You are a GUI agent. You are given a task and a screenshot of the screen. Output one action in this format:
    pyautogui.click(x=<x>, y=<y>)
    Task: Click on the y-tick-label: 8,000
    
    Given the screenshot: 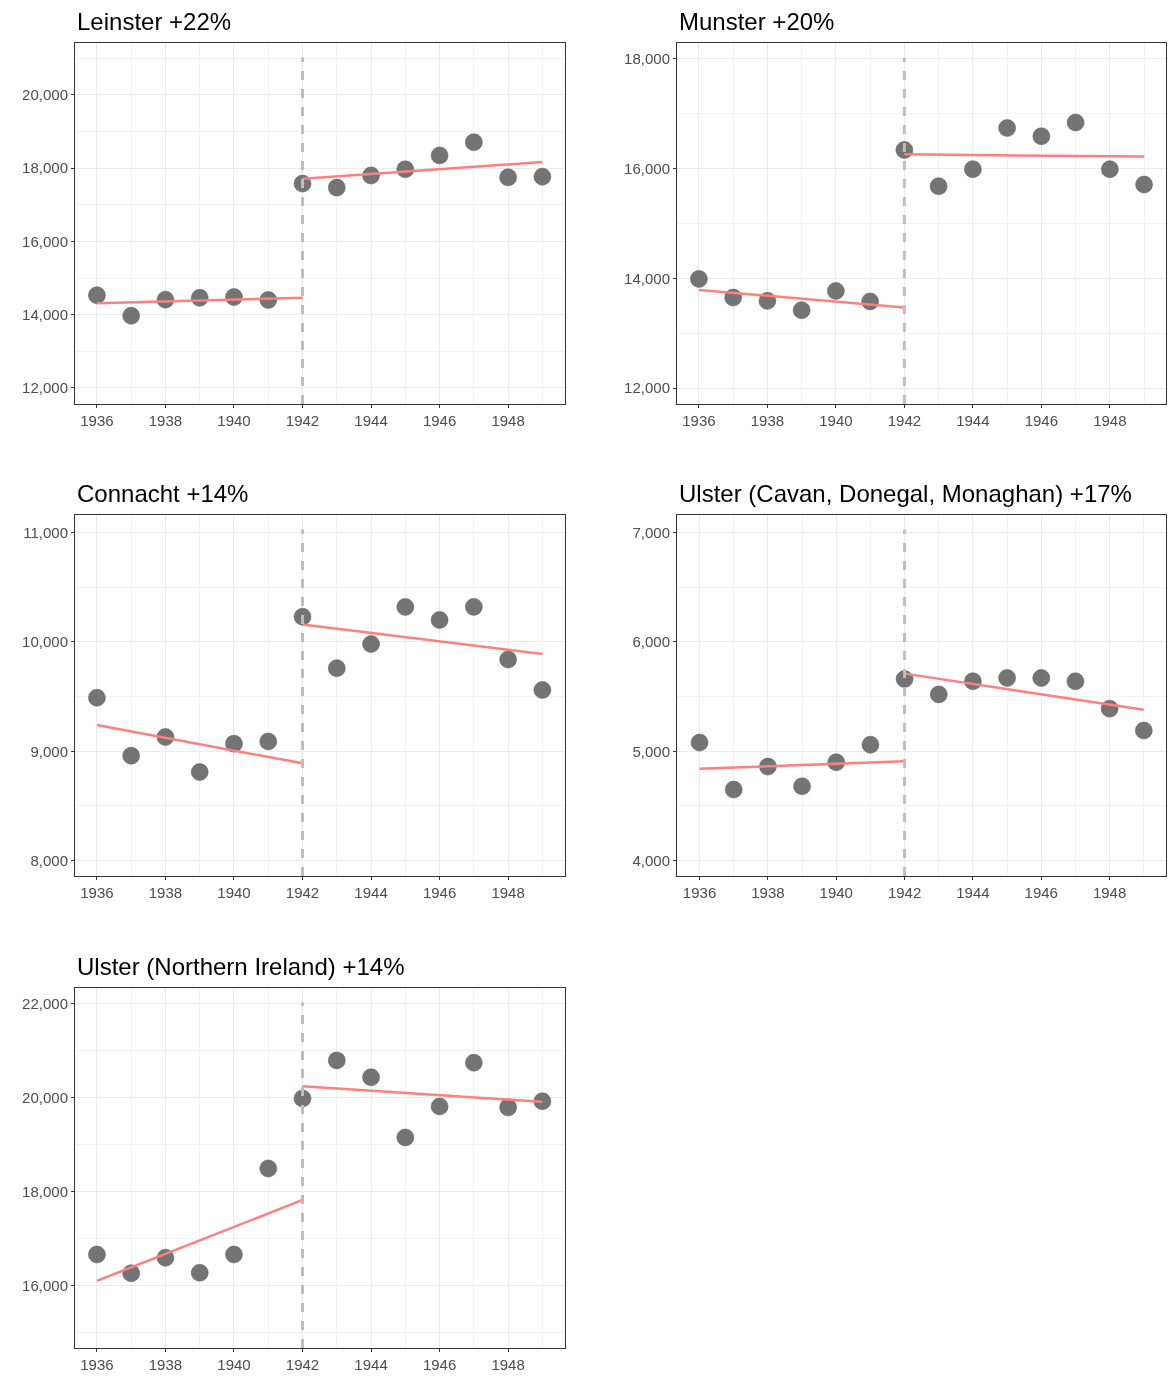 What is the action you would take?
    pyautogui.click(x=49, y=860)
    